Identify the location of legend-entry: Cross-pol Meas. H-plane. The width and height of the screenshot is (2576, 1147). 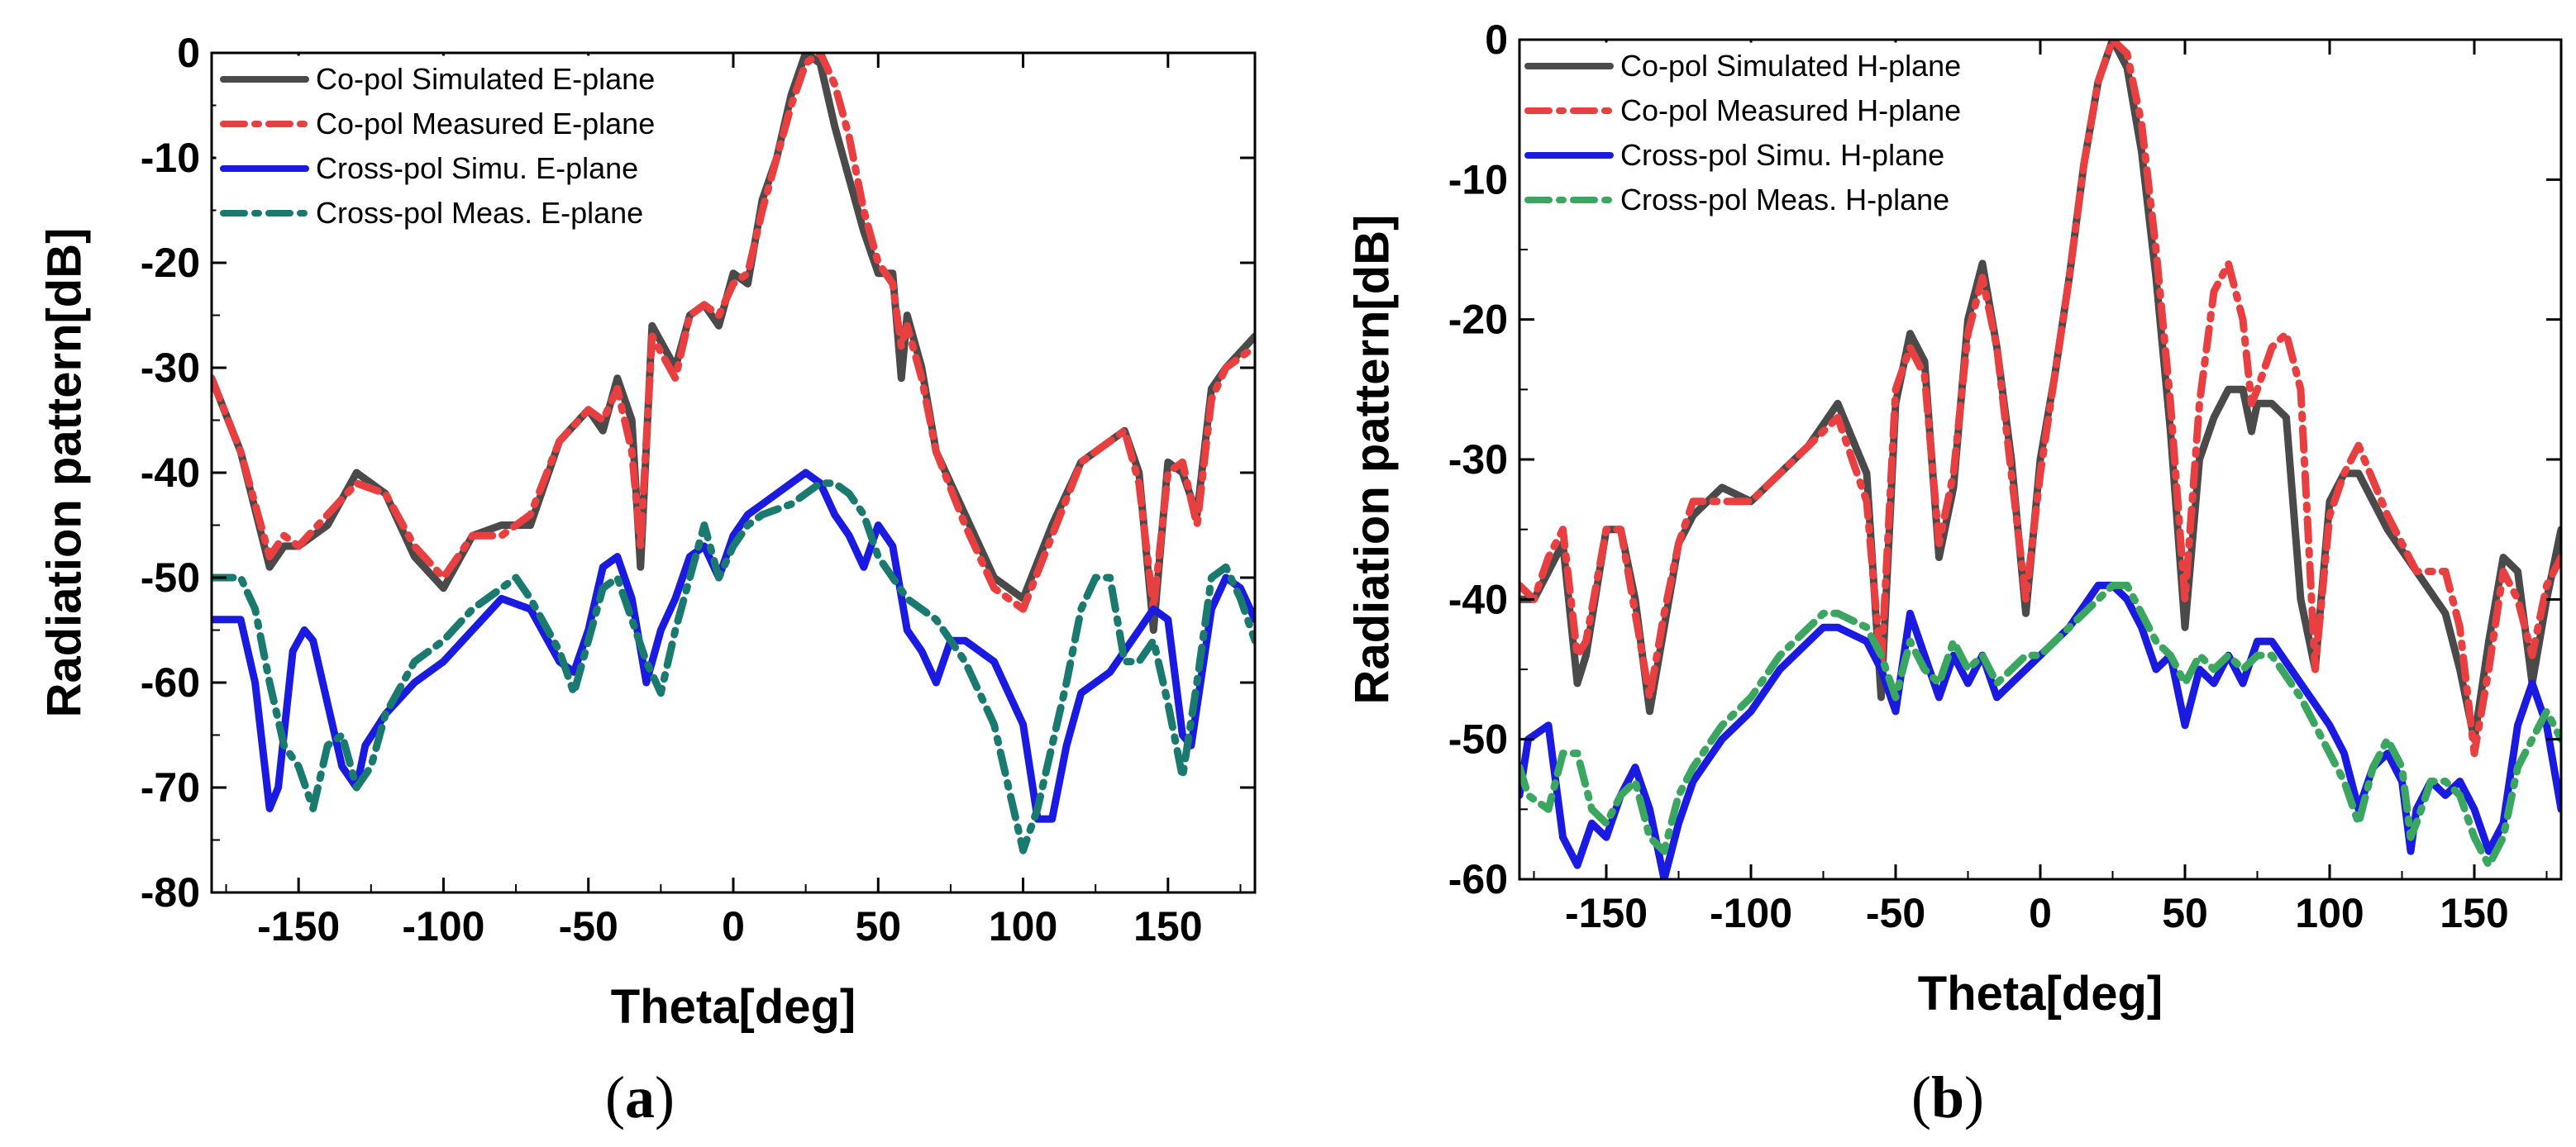
(1784, 200).